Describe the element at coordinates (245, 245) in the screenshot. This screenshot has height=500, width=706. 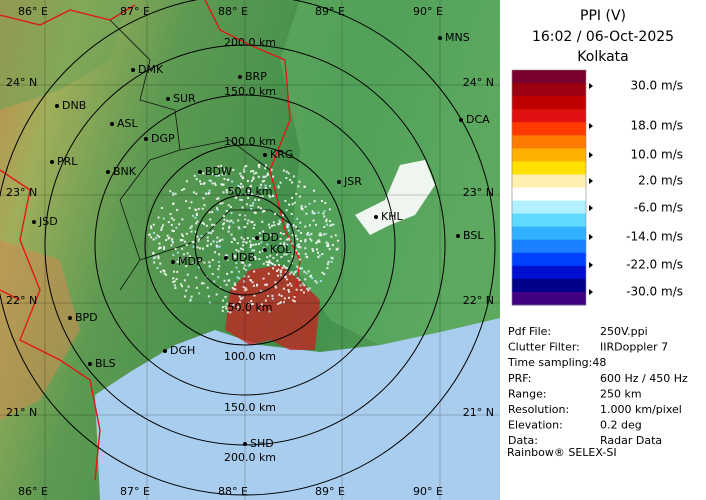
I see `range-ring` at that location.